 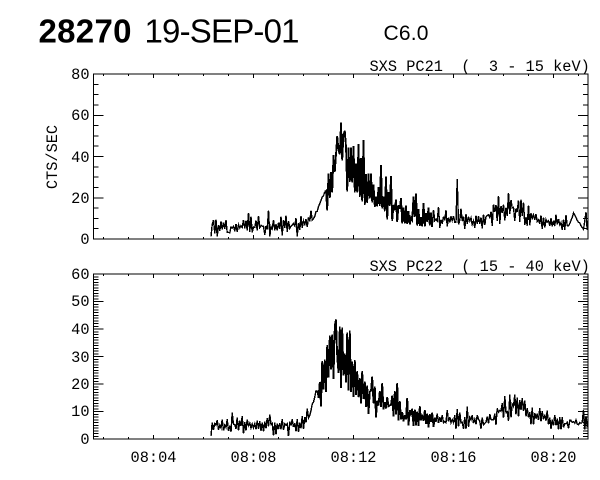 I want to click on svg-text: 30, so click(x=80, y=358).